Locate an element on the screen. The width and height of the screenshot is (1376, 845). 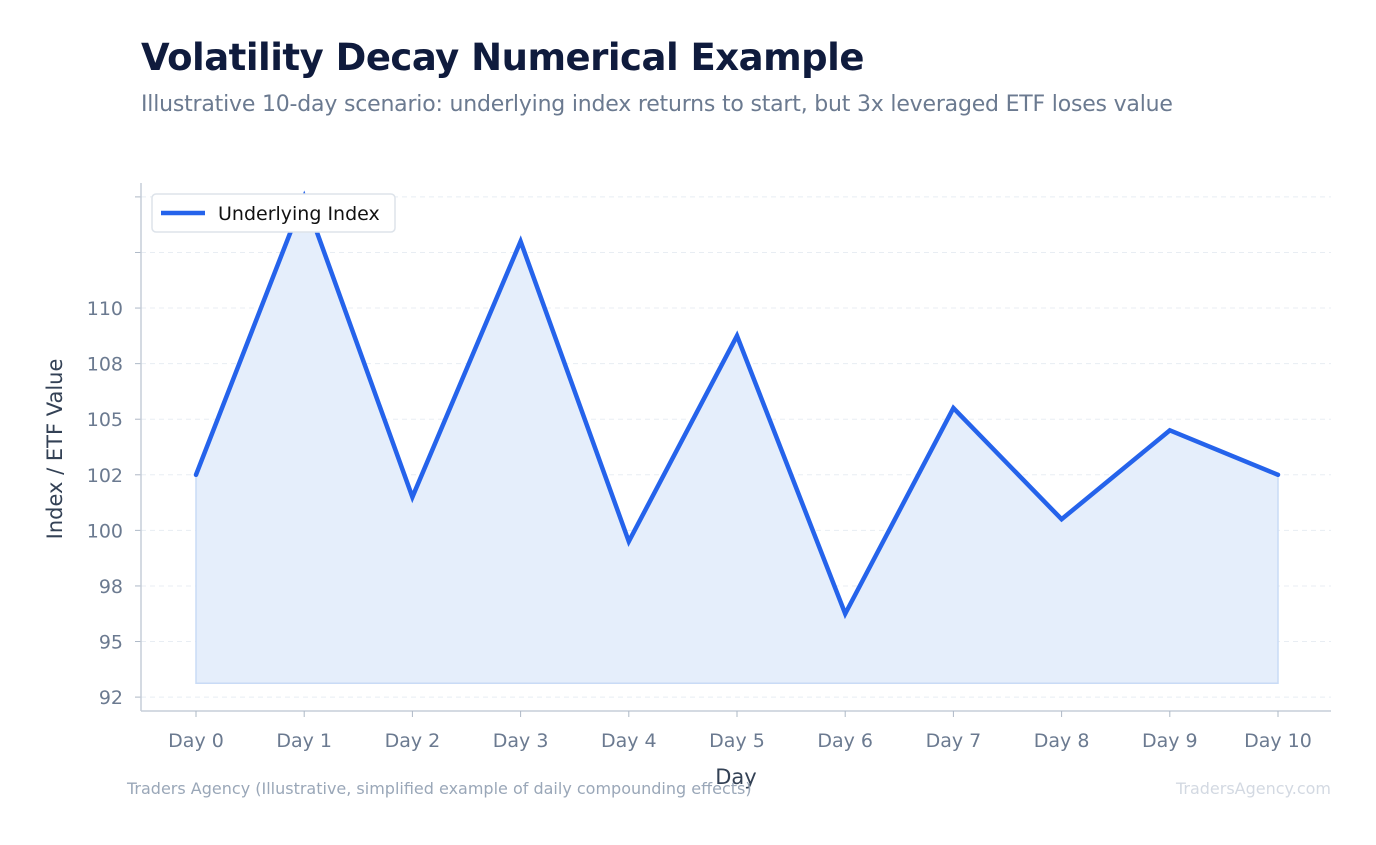
x-tick-label-0: Day 0 is located at coordinates (196, 741).